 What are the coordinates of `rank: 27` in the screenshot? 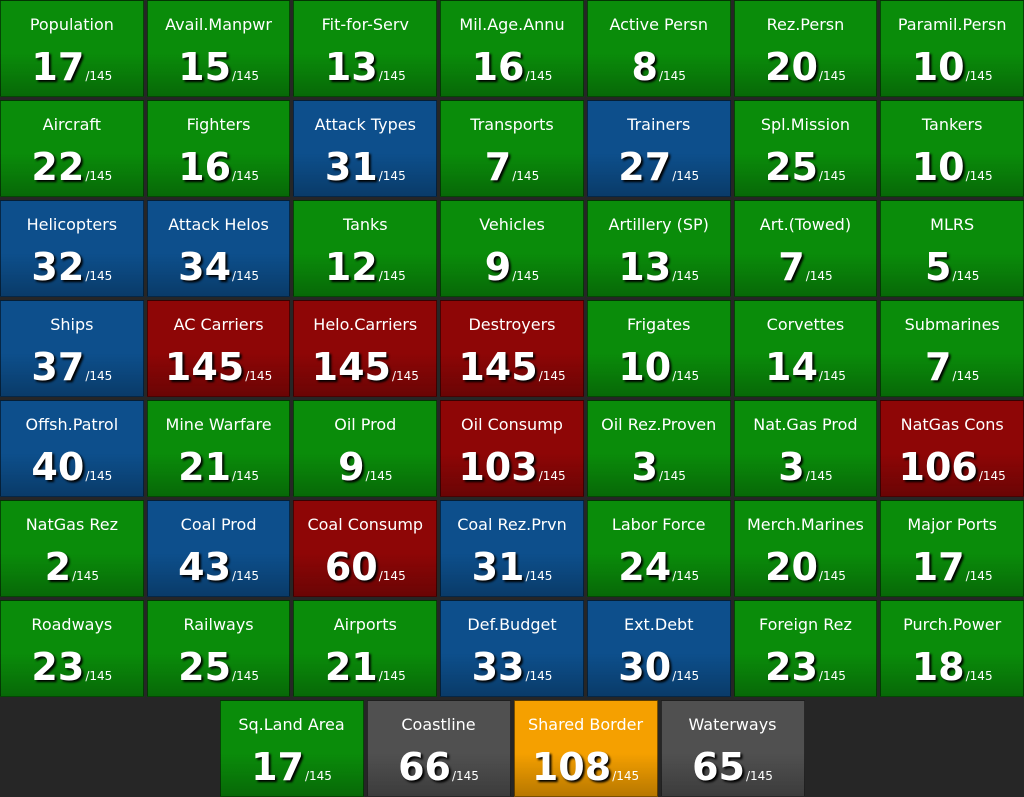 It's located at (645, 167).